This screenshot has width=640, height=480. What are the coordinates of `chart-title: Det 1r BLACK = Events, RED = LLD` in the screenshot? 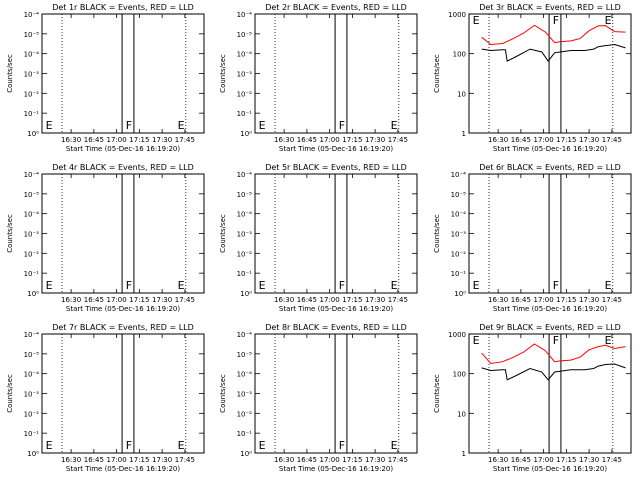 It's located at (123, 7).